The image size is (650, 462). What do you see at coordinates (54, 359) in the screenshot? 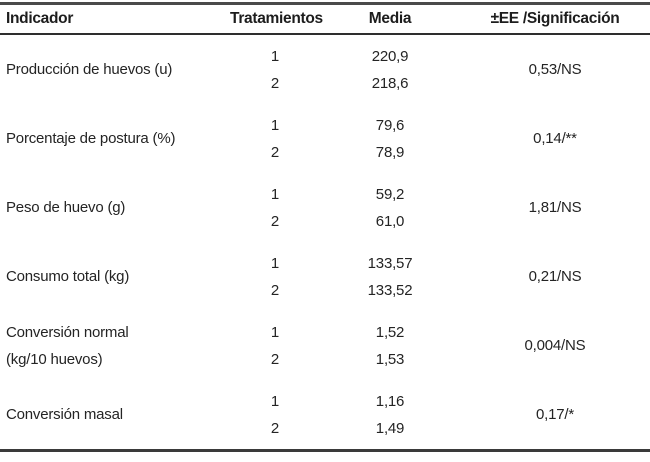
I see `indicator-label-line2: (kg/10 huevos)` at bounding box center [54, 359].